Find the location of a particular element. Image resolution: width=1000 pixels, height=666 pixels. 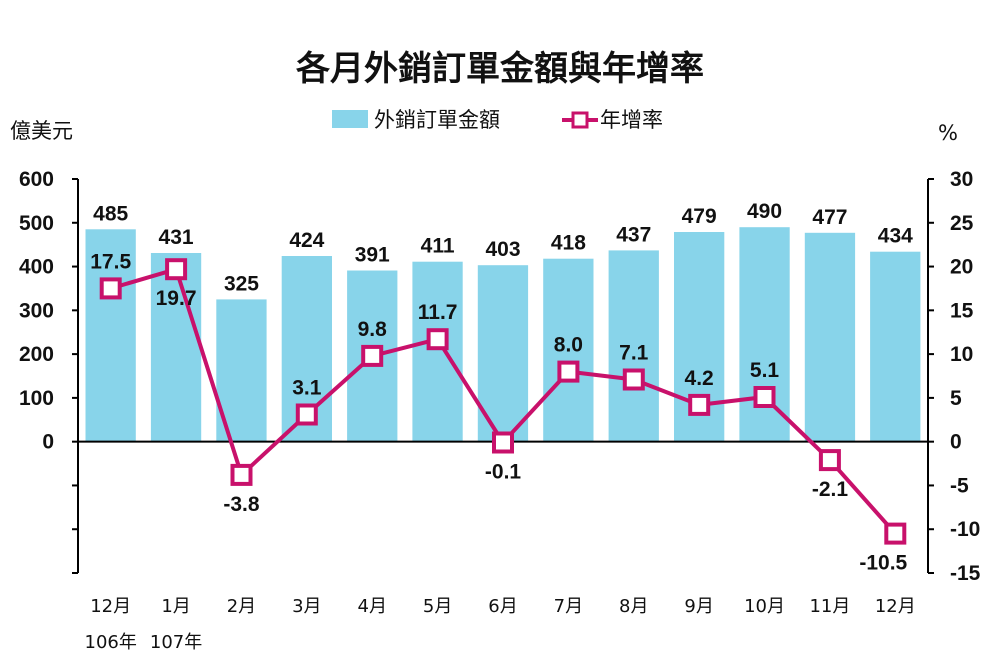

bar-value-label: 434 is located at coordinates (895, 236).